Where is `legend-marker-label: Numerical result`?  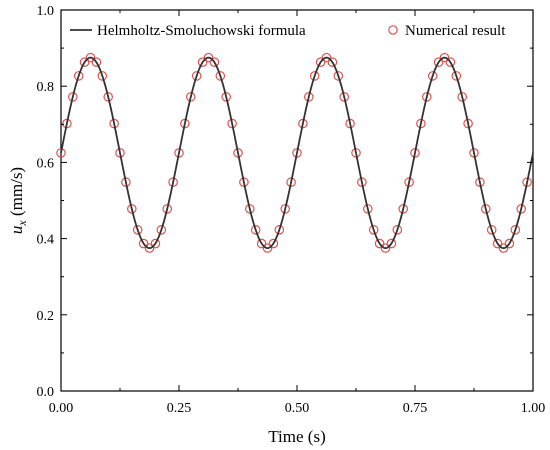 legend-marker-label: Numerical result is located at coordinates (455, 31).